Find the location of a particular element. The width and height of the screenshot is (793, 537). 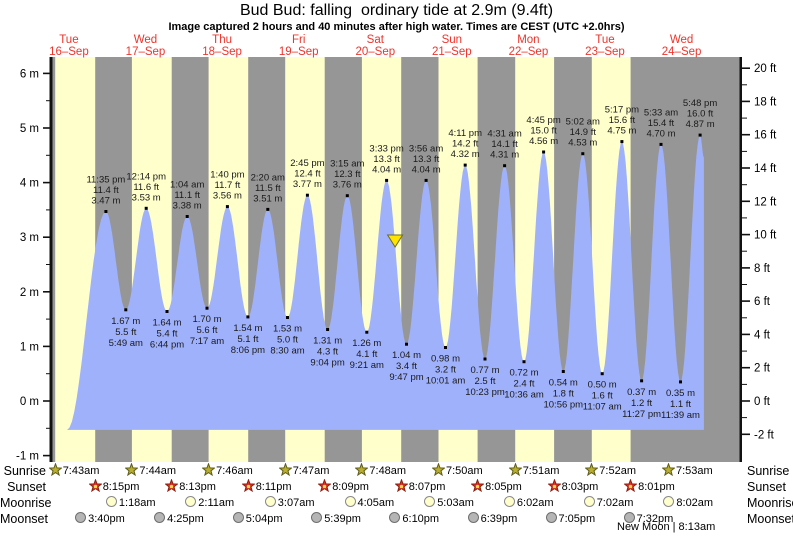

y-tick-label-right: 10 ft is located at coordinates (765, 236).